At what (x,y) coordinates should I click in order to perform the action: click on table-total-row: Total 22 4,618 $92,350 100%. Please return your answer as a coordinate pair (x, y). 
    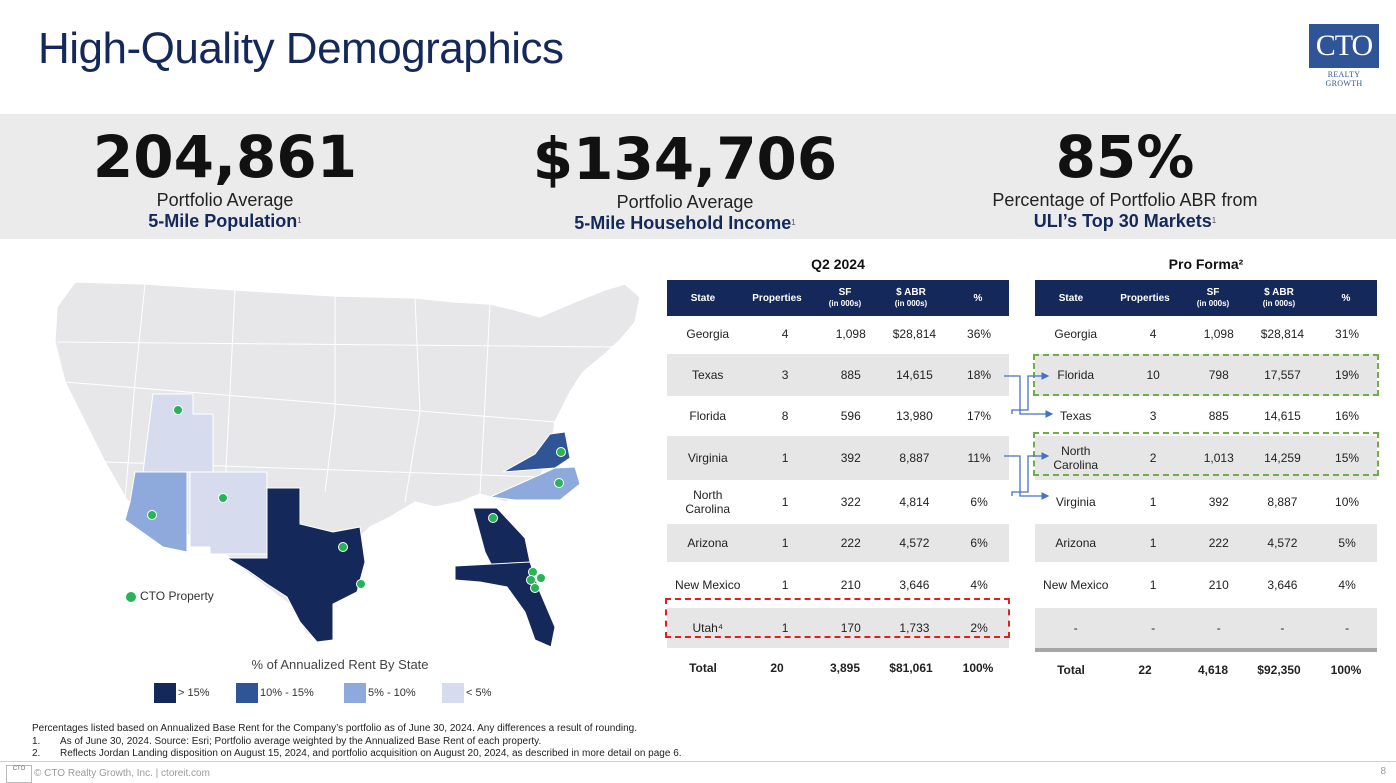
    Looking at the image, I should click on (1206, 670).